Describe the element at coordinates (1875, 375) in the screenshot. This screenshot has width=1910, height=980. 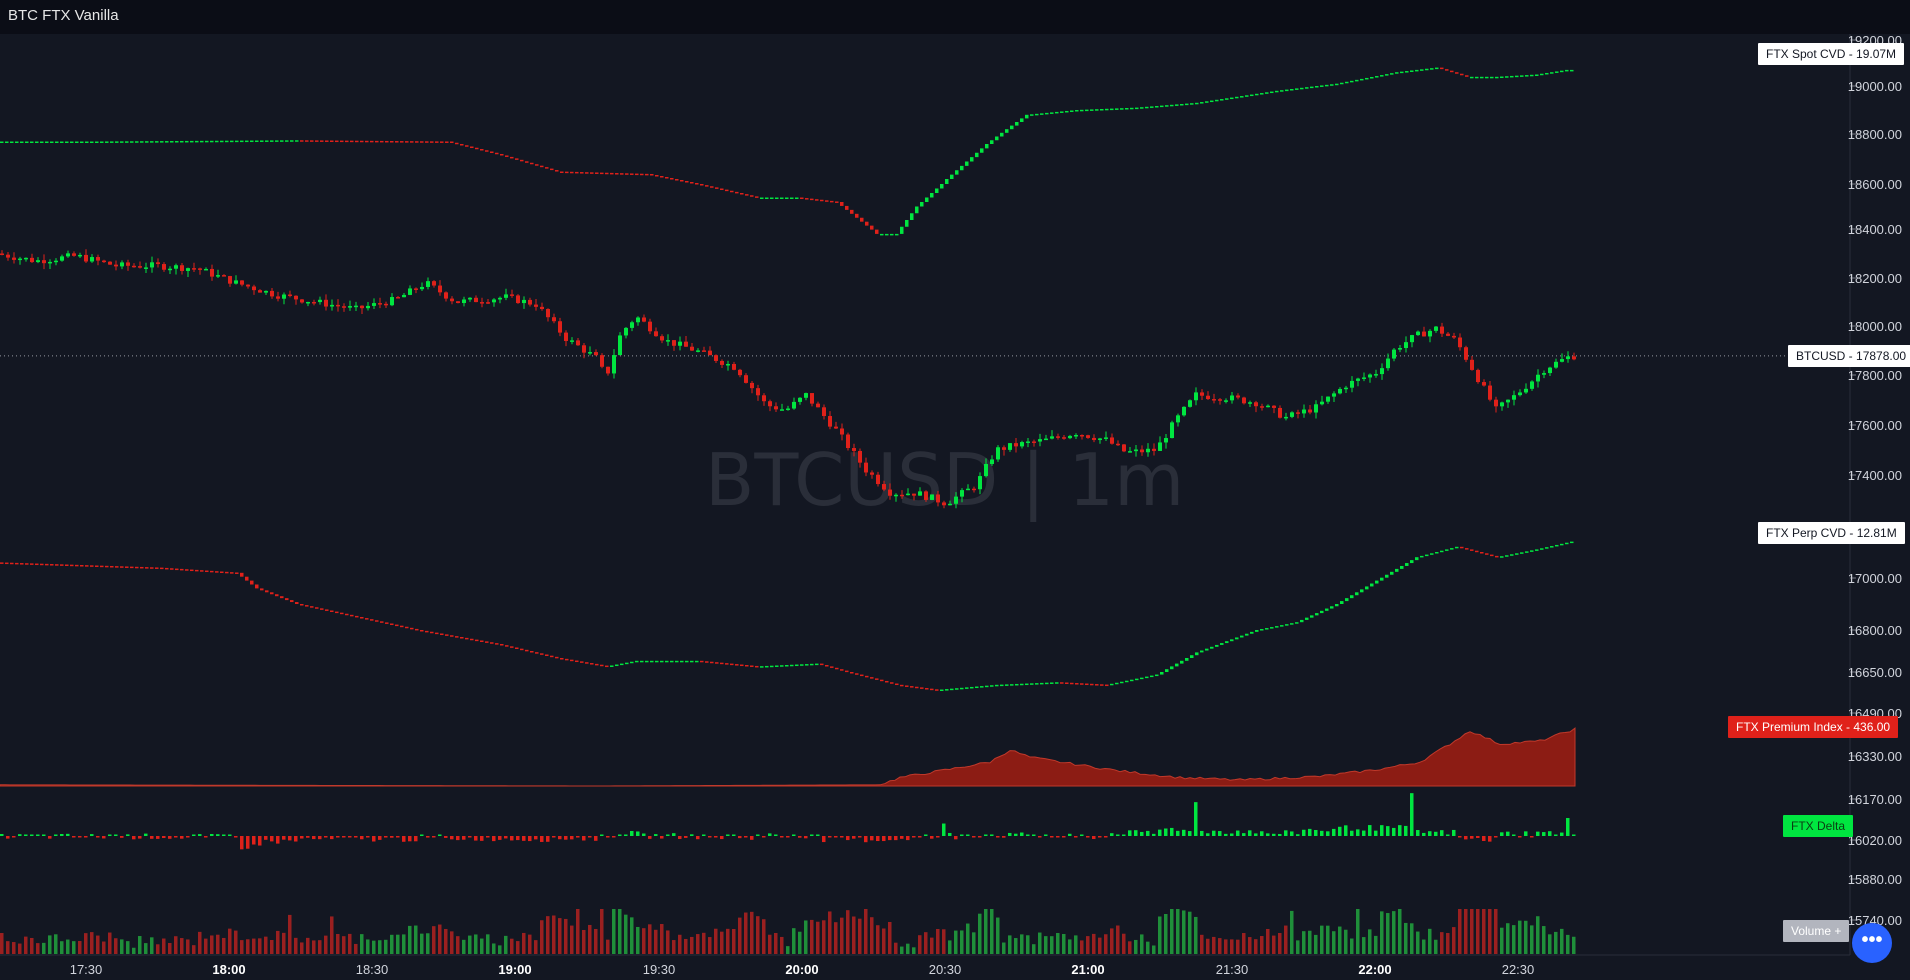
I see `price-tick-label: 17800.00` at that location.